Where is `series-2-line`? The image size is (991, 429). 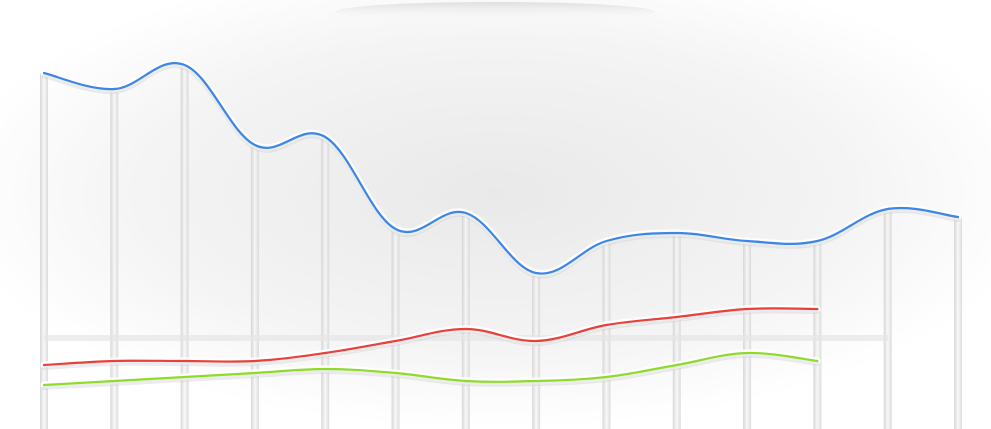
series-2-line is located at coordinates (430, 337).